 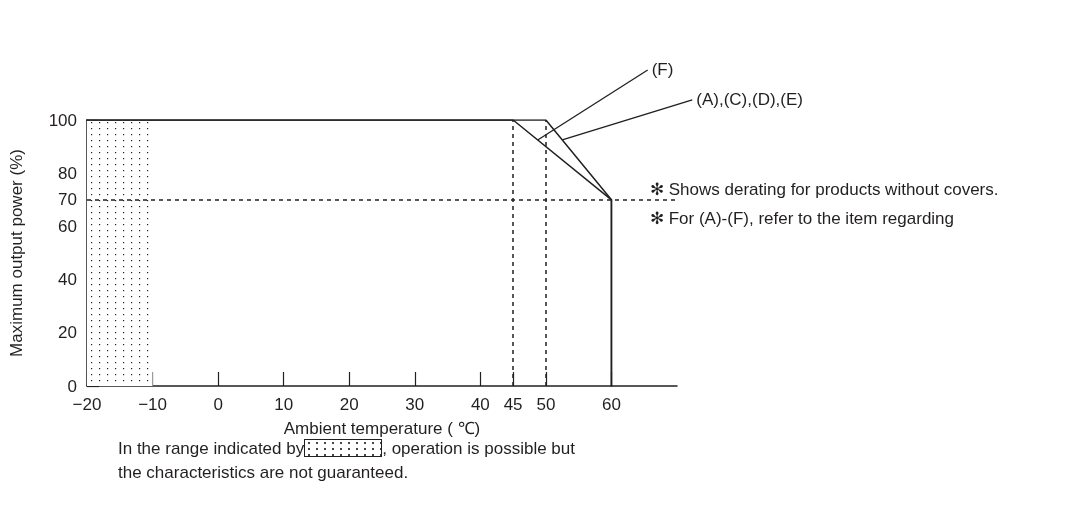 I want to click on annotation: ✻ For (A)-(F), refer to the item regarding, so click(x=803, y=219).